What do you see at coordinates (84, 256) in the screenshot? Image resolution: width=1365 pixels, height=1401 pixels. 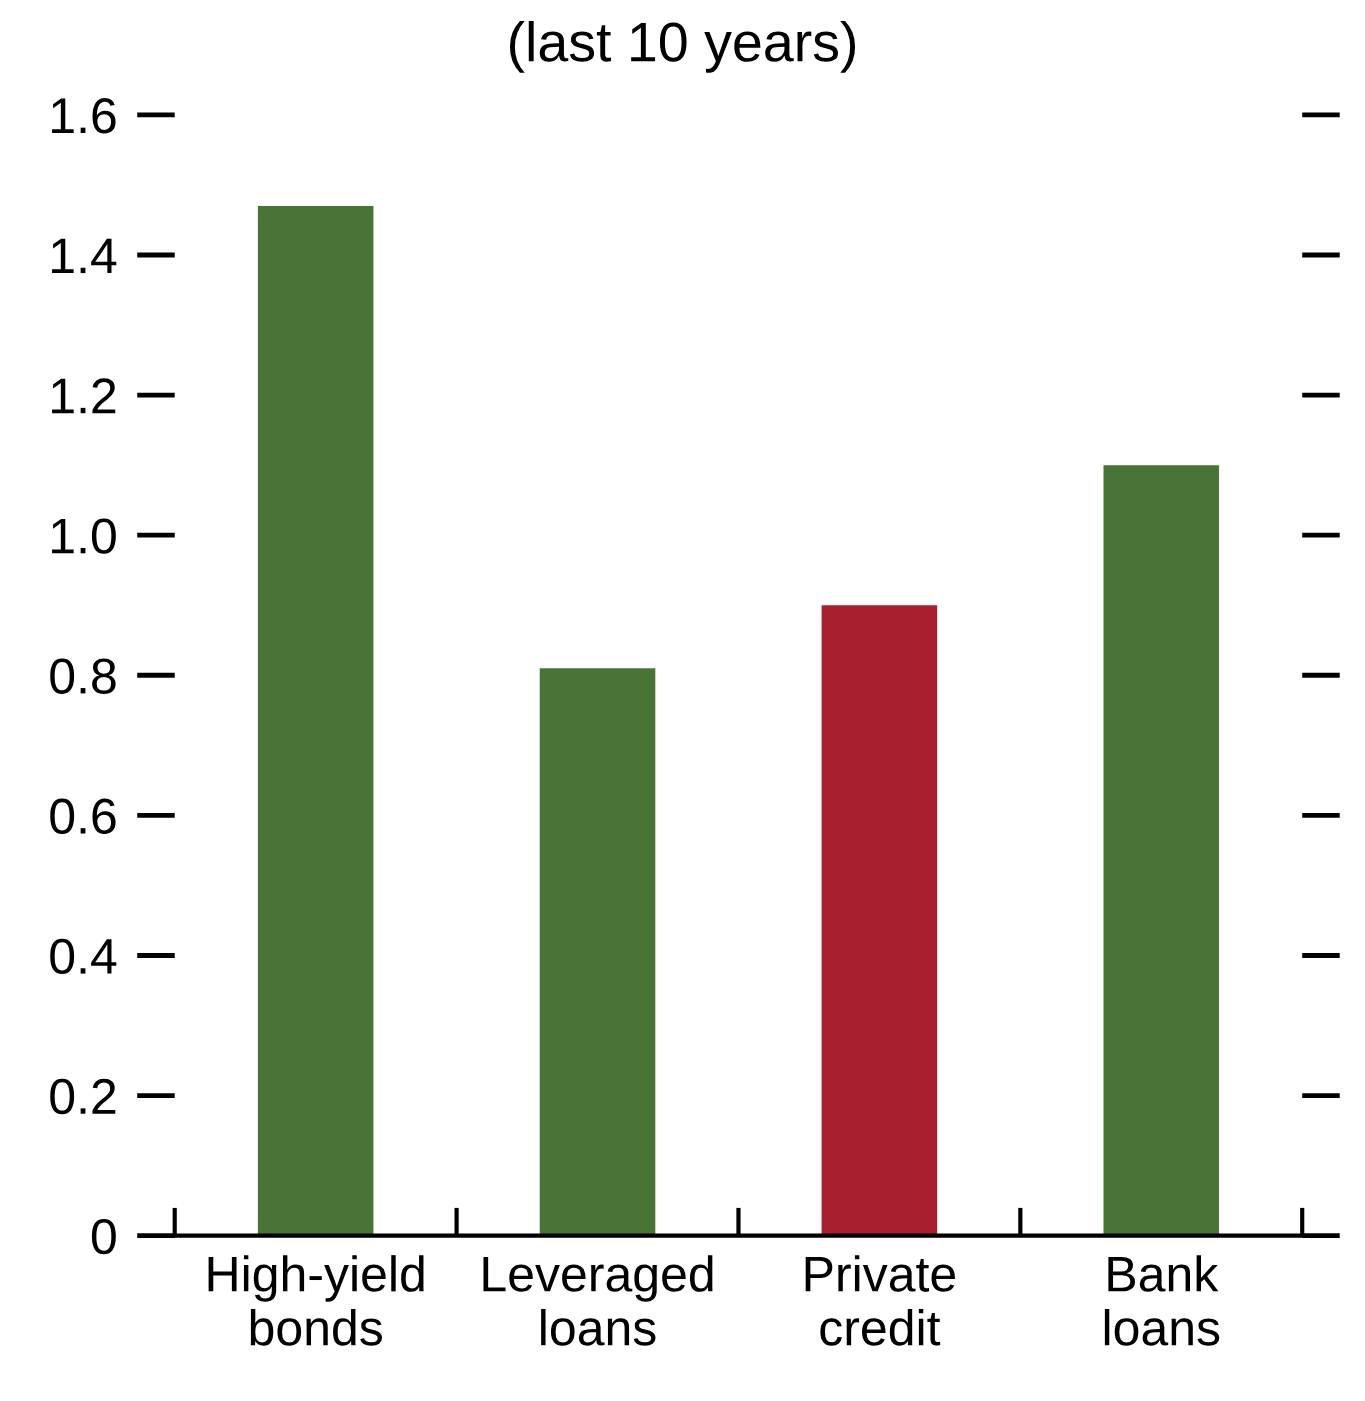 I see `y-tick-label: 1.4` at bounding box center [84, 256].